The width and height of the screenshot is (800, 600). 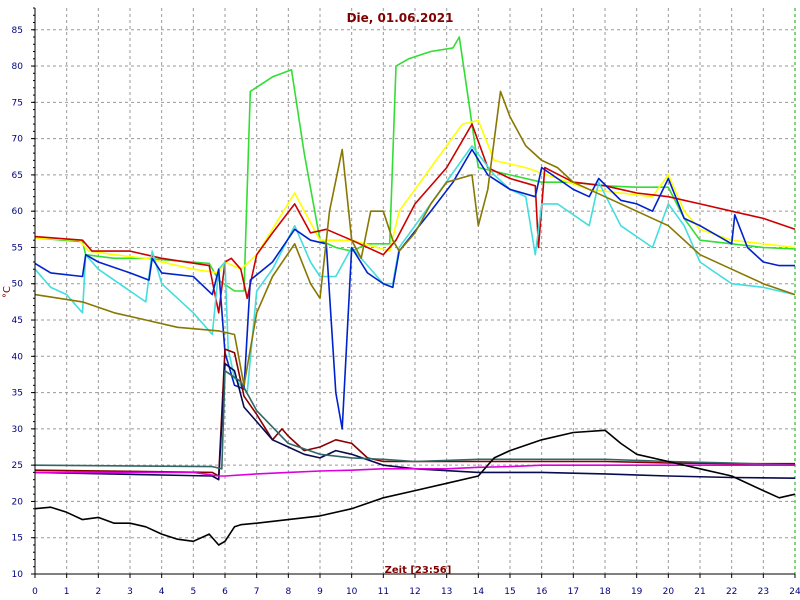 I want to click on x-tick-label: 17, so click(x=573, y=592).